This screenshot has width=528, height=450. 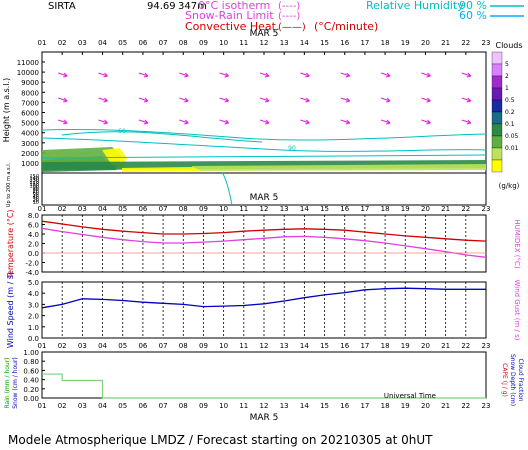 I want to click on cloud-hour-label: 21, so click(x=445, y=43).